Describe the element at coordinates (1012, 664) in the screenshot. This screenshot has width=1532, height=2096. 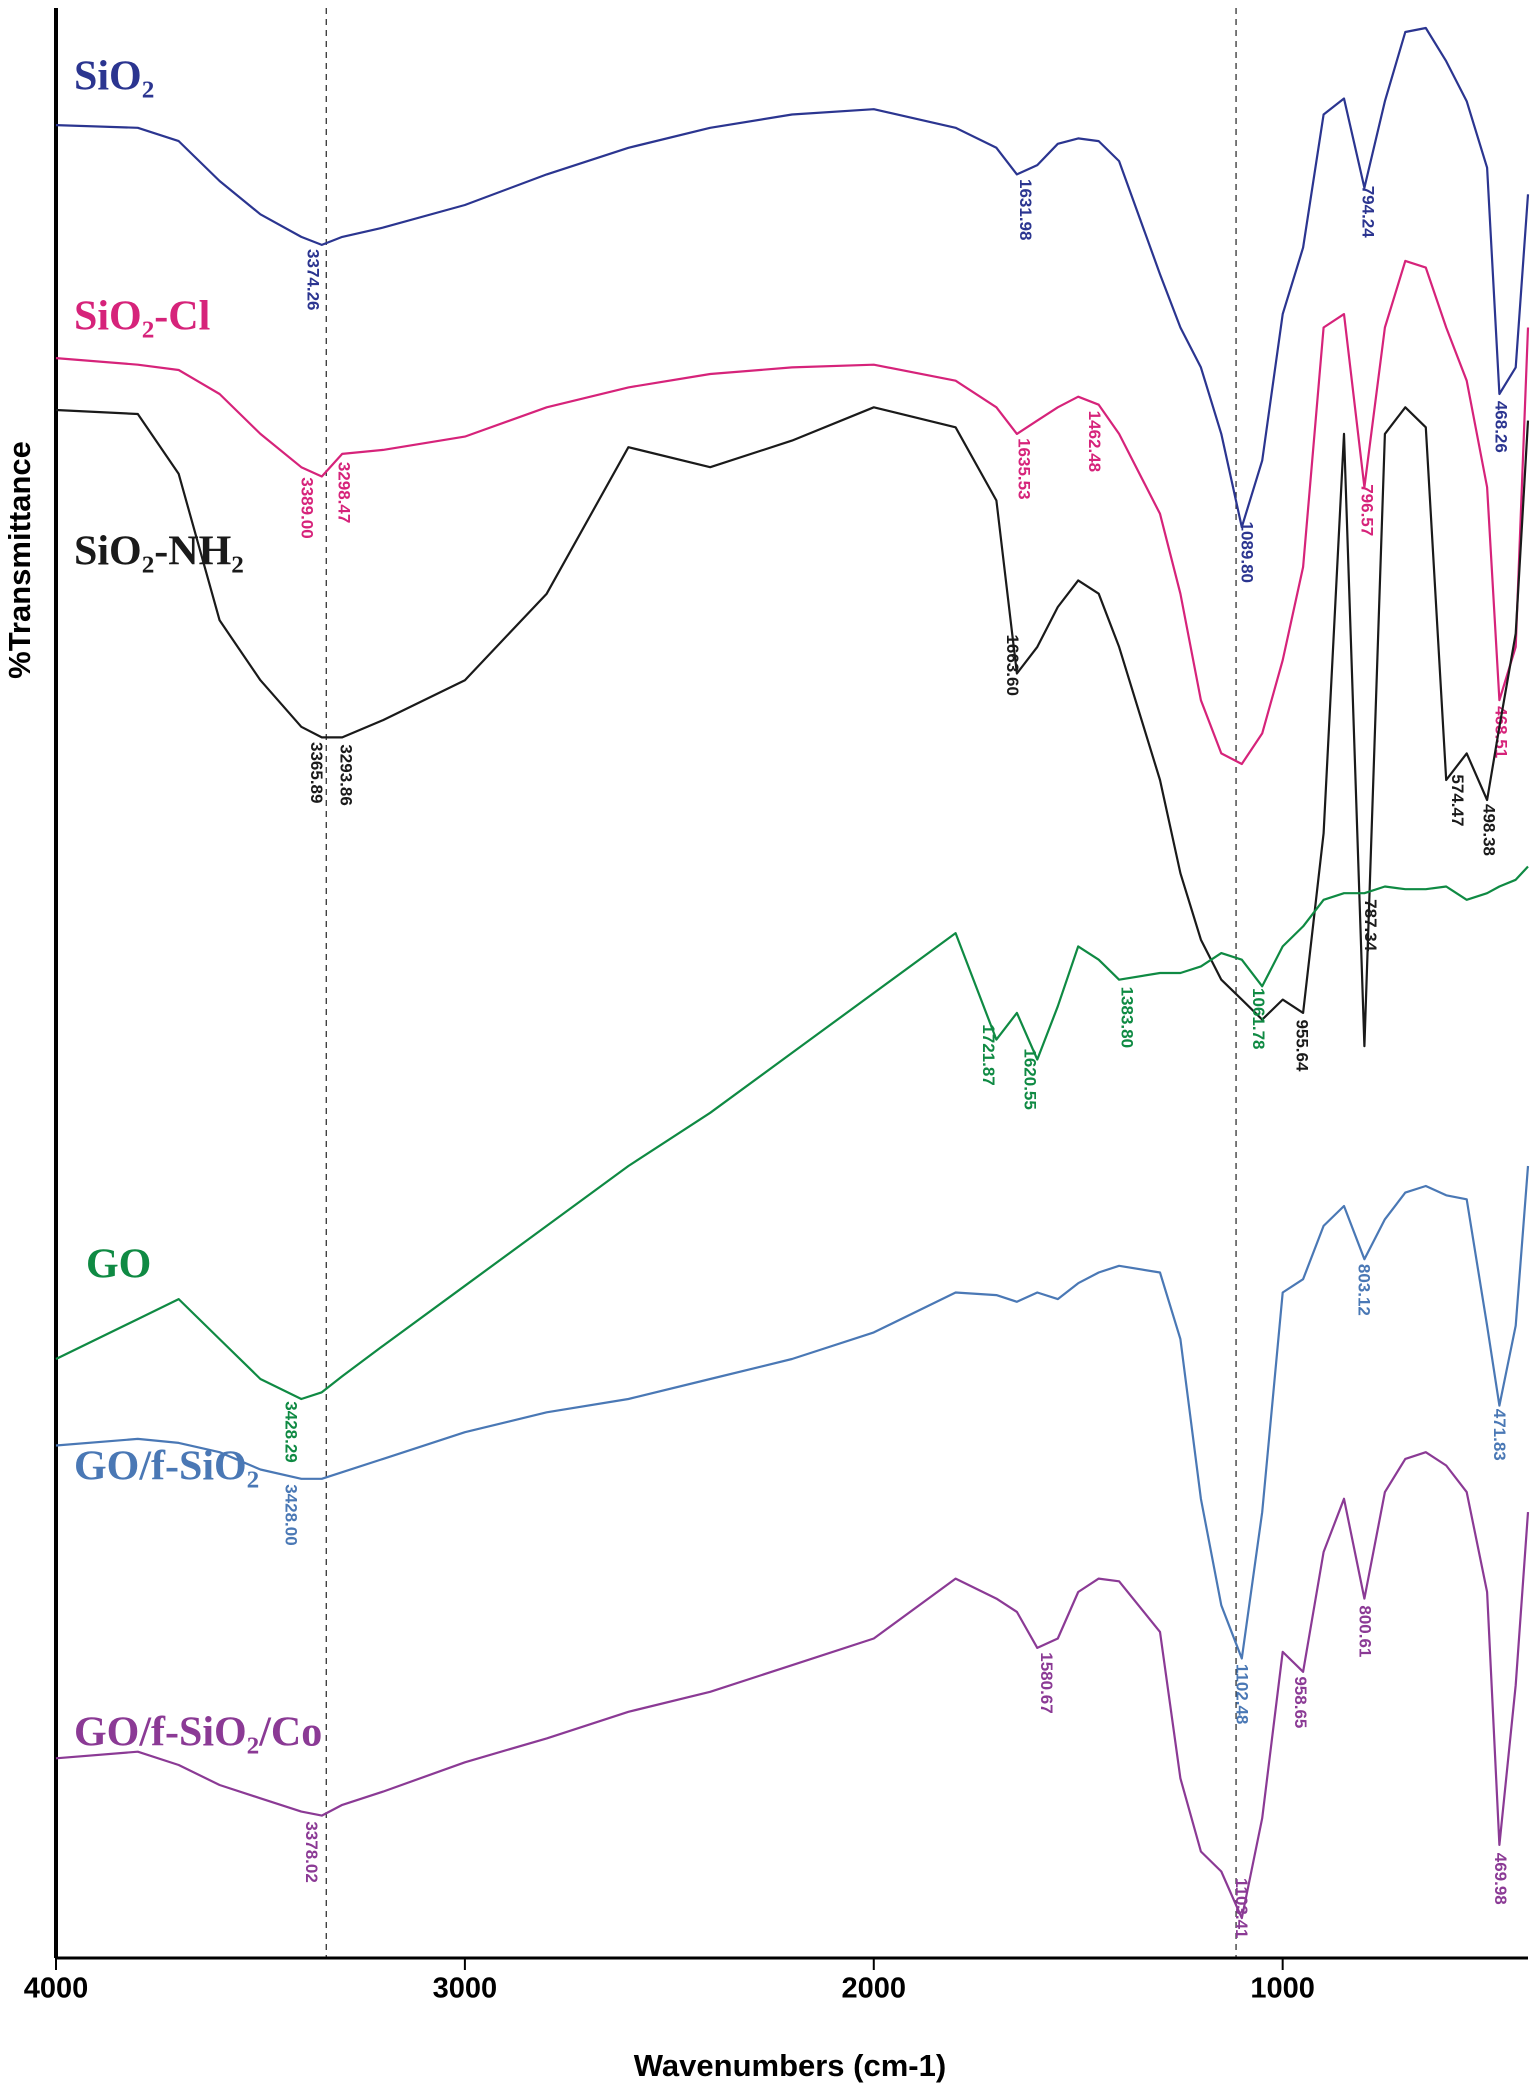
I see `peak-label: 1663.60` at that location.